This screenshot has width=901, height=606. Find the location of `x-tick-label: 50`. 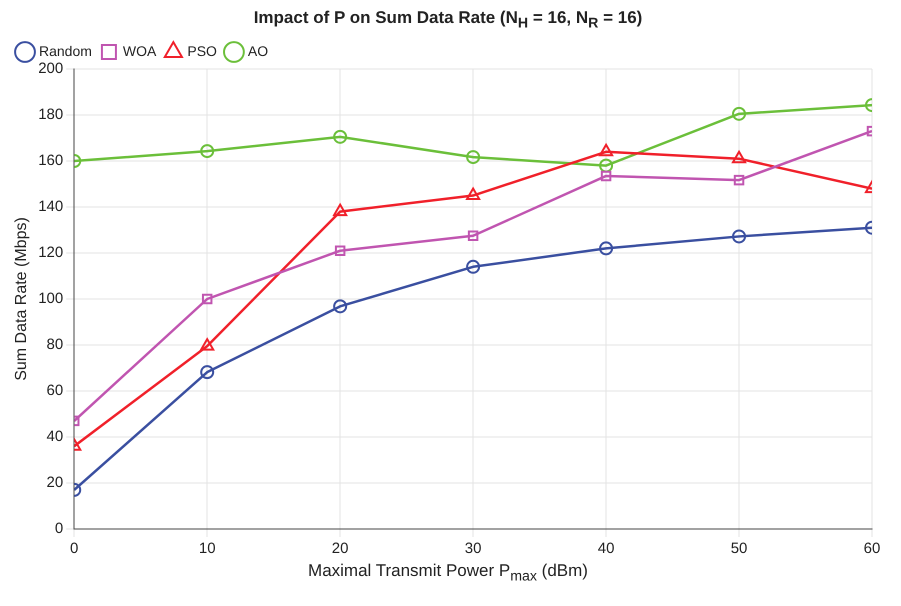

x-tick-label: 50 is located at coordinates (739, 549).